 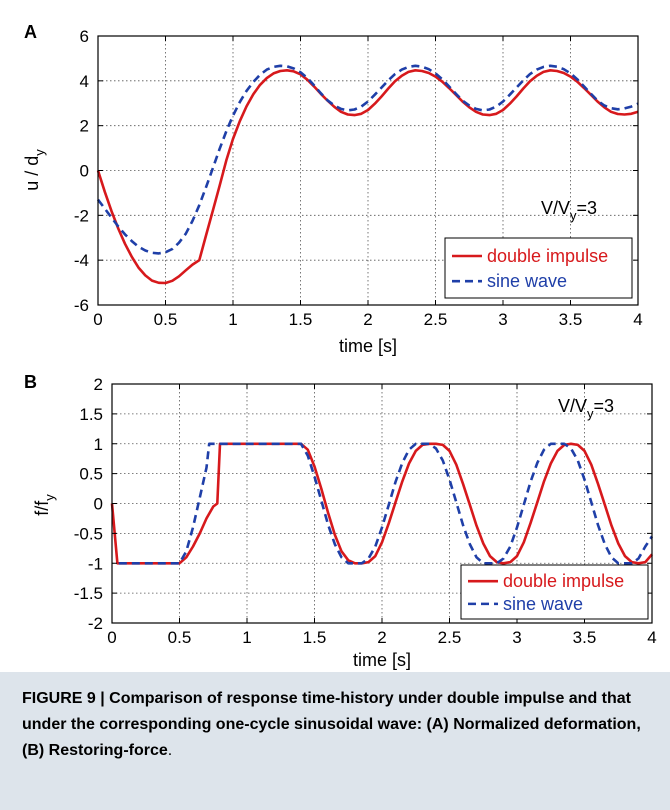 What do you see at coordinates (246, 637) in the screenshot?
I see `x-tick-label-b: 1` at bounding box center [246, 637].